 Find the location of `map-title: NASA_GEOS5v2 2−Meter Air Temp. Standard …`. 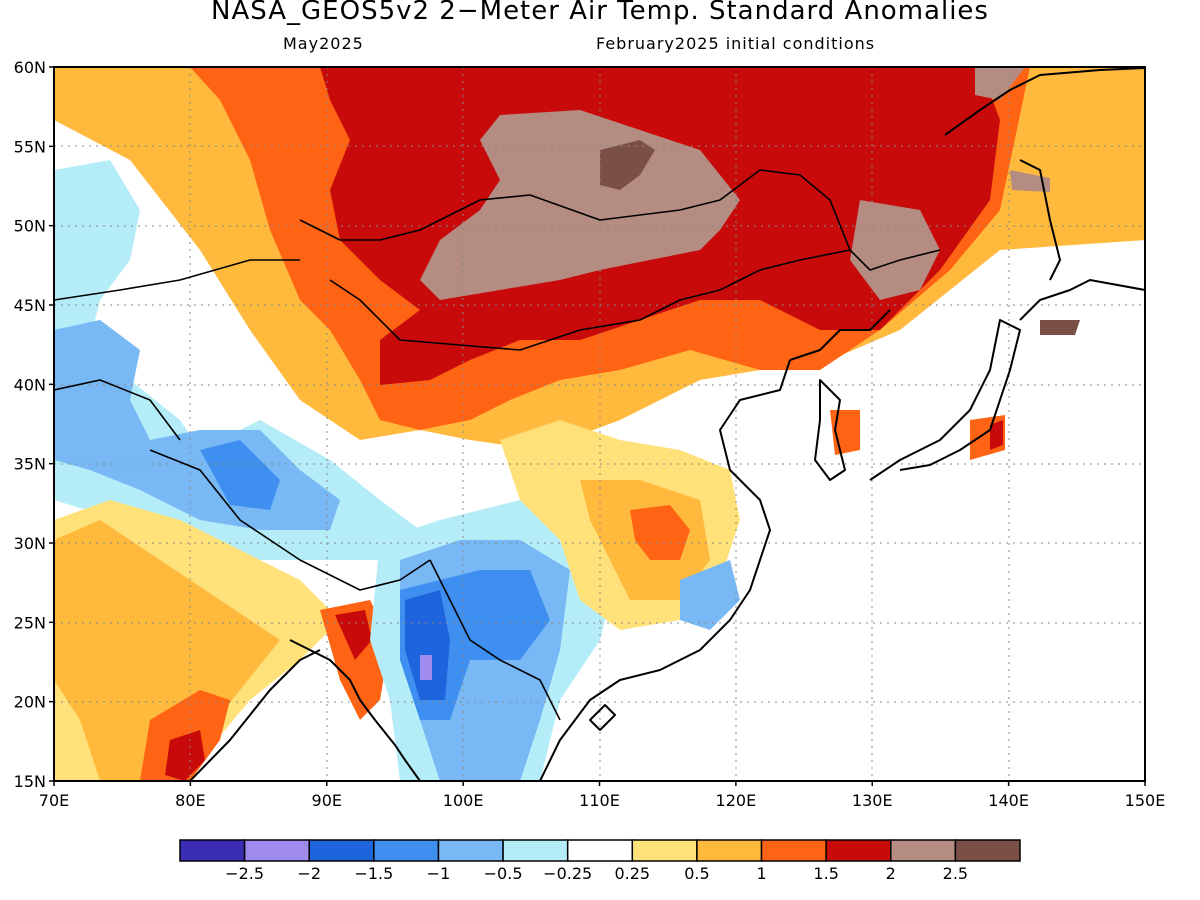

map-title: NASA_GEOS5v2 2−Meter Air Temp. Standard … is located at coordinates (600, 13).